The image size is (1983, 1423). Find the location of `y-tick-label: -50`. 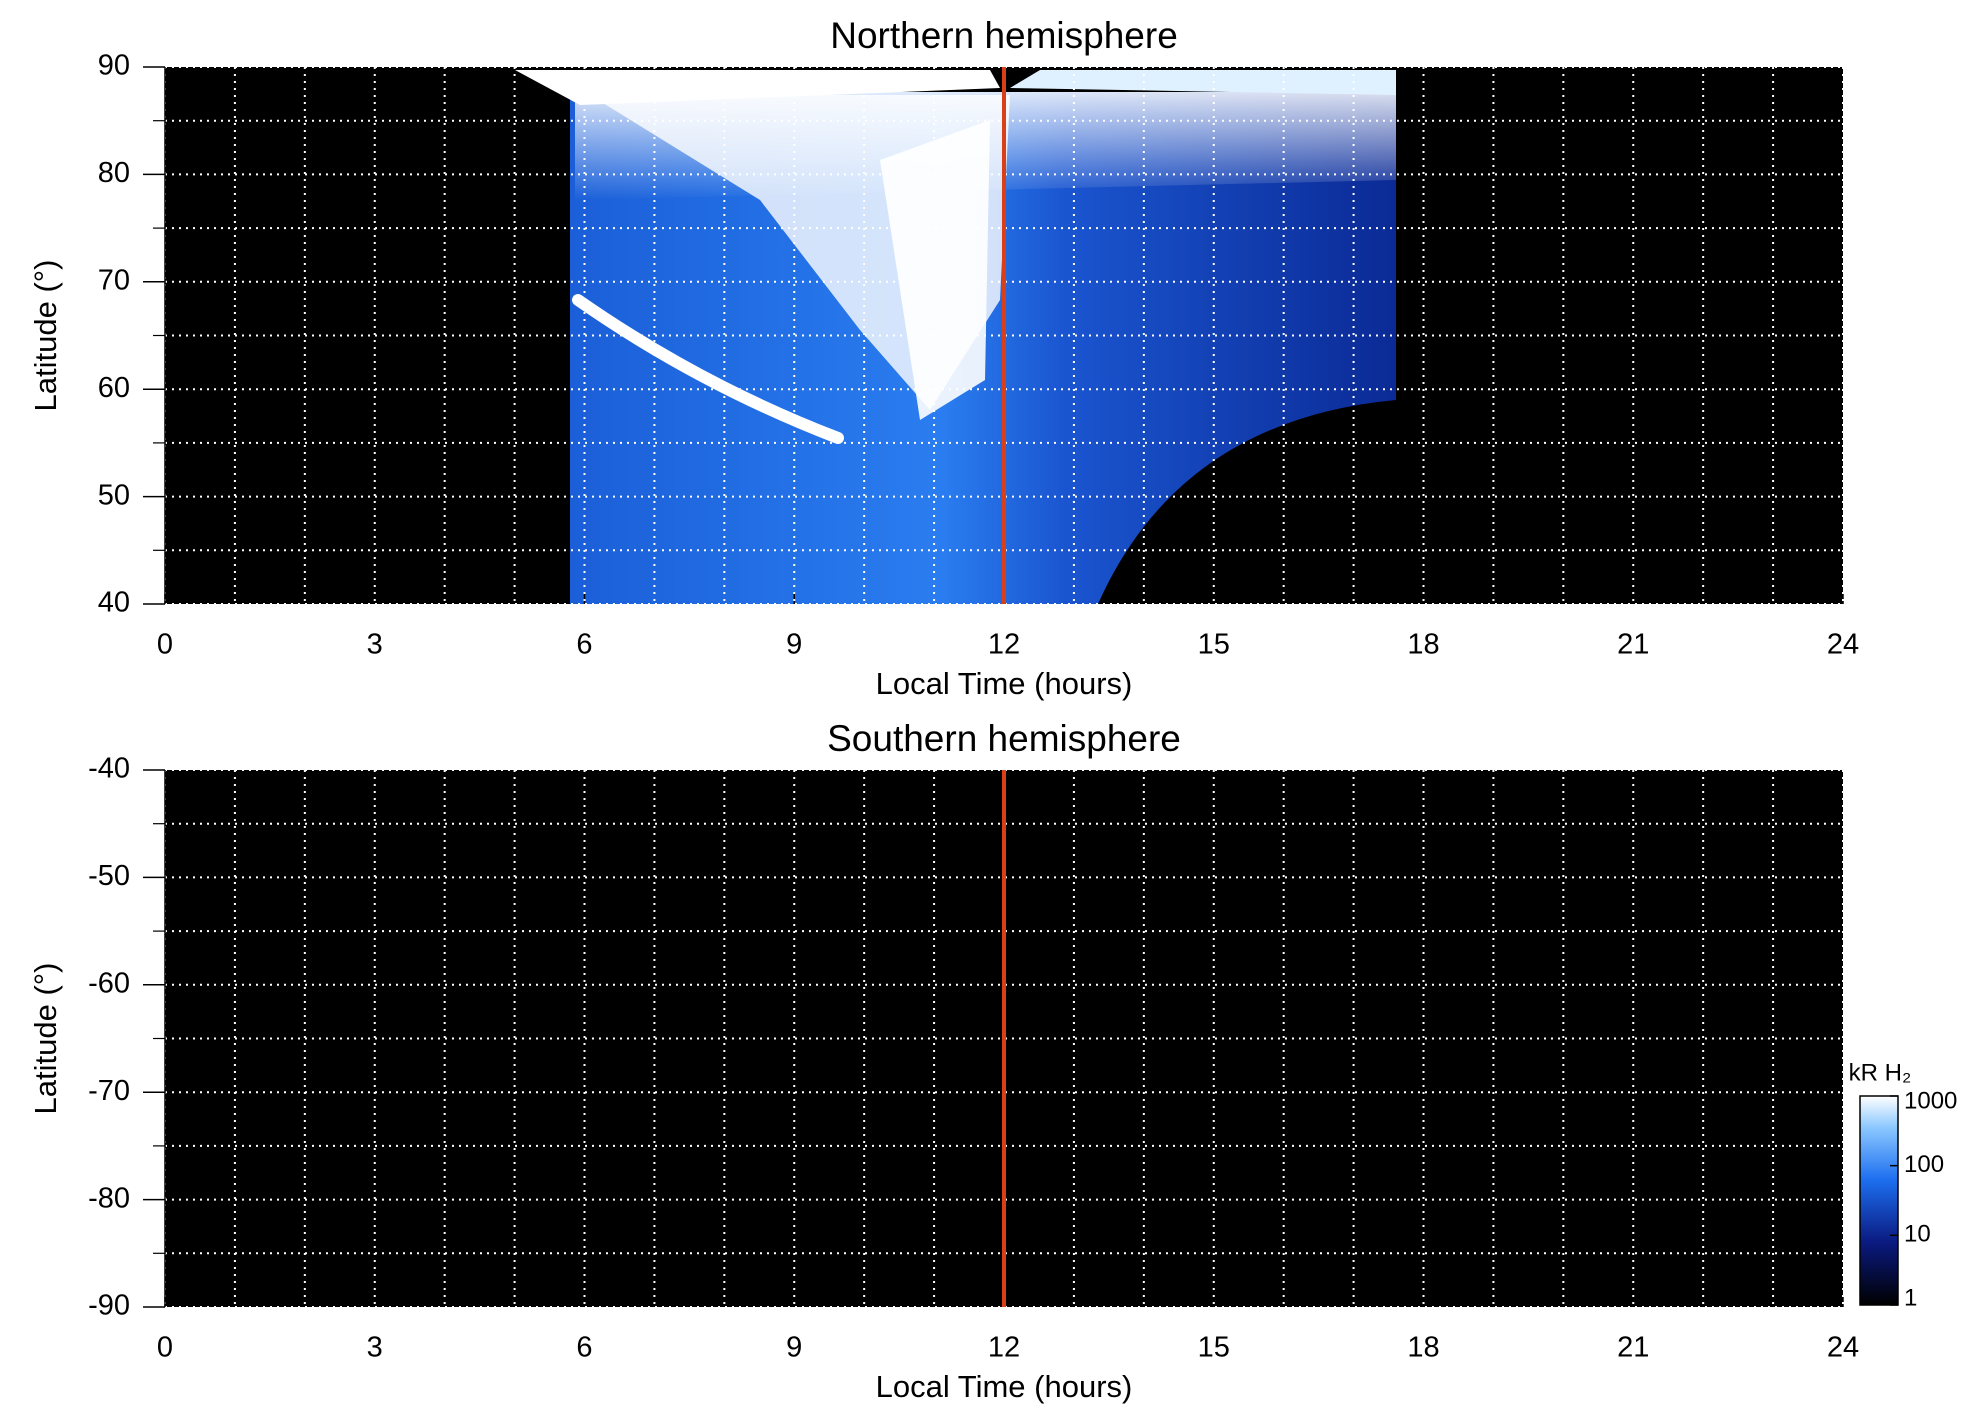

y-tick-label: -50 is located at coordinates (109, 876).